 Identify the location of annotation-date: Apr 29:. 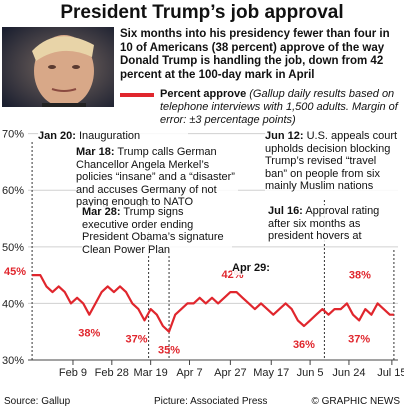
(251, 268).